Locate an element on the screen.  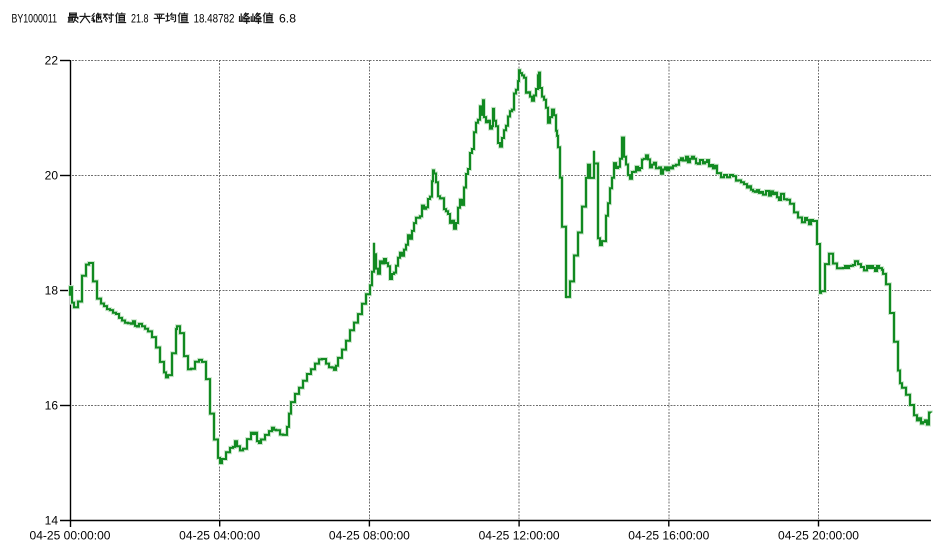
svg-text: 14 is located at coordinates (52, 521).